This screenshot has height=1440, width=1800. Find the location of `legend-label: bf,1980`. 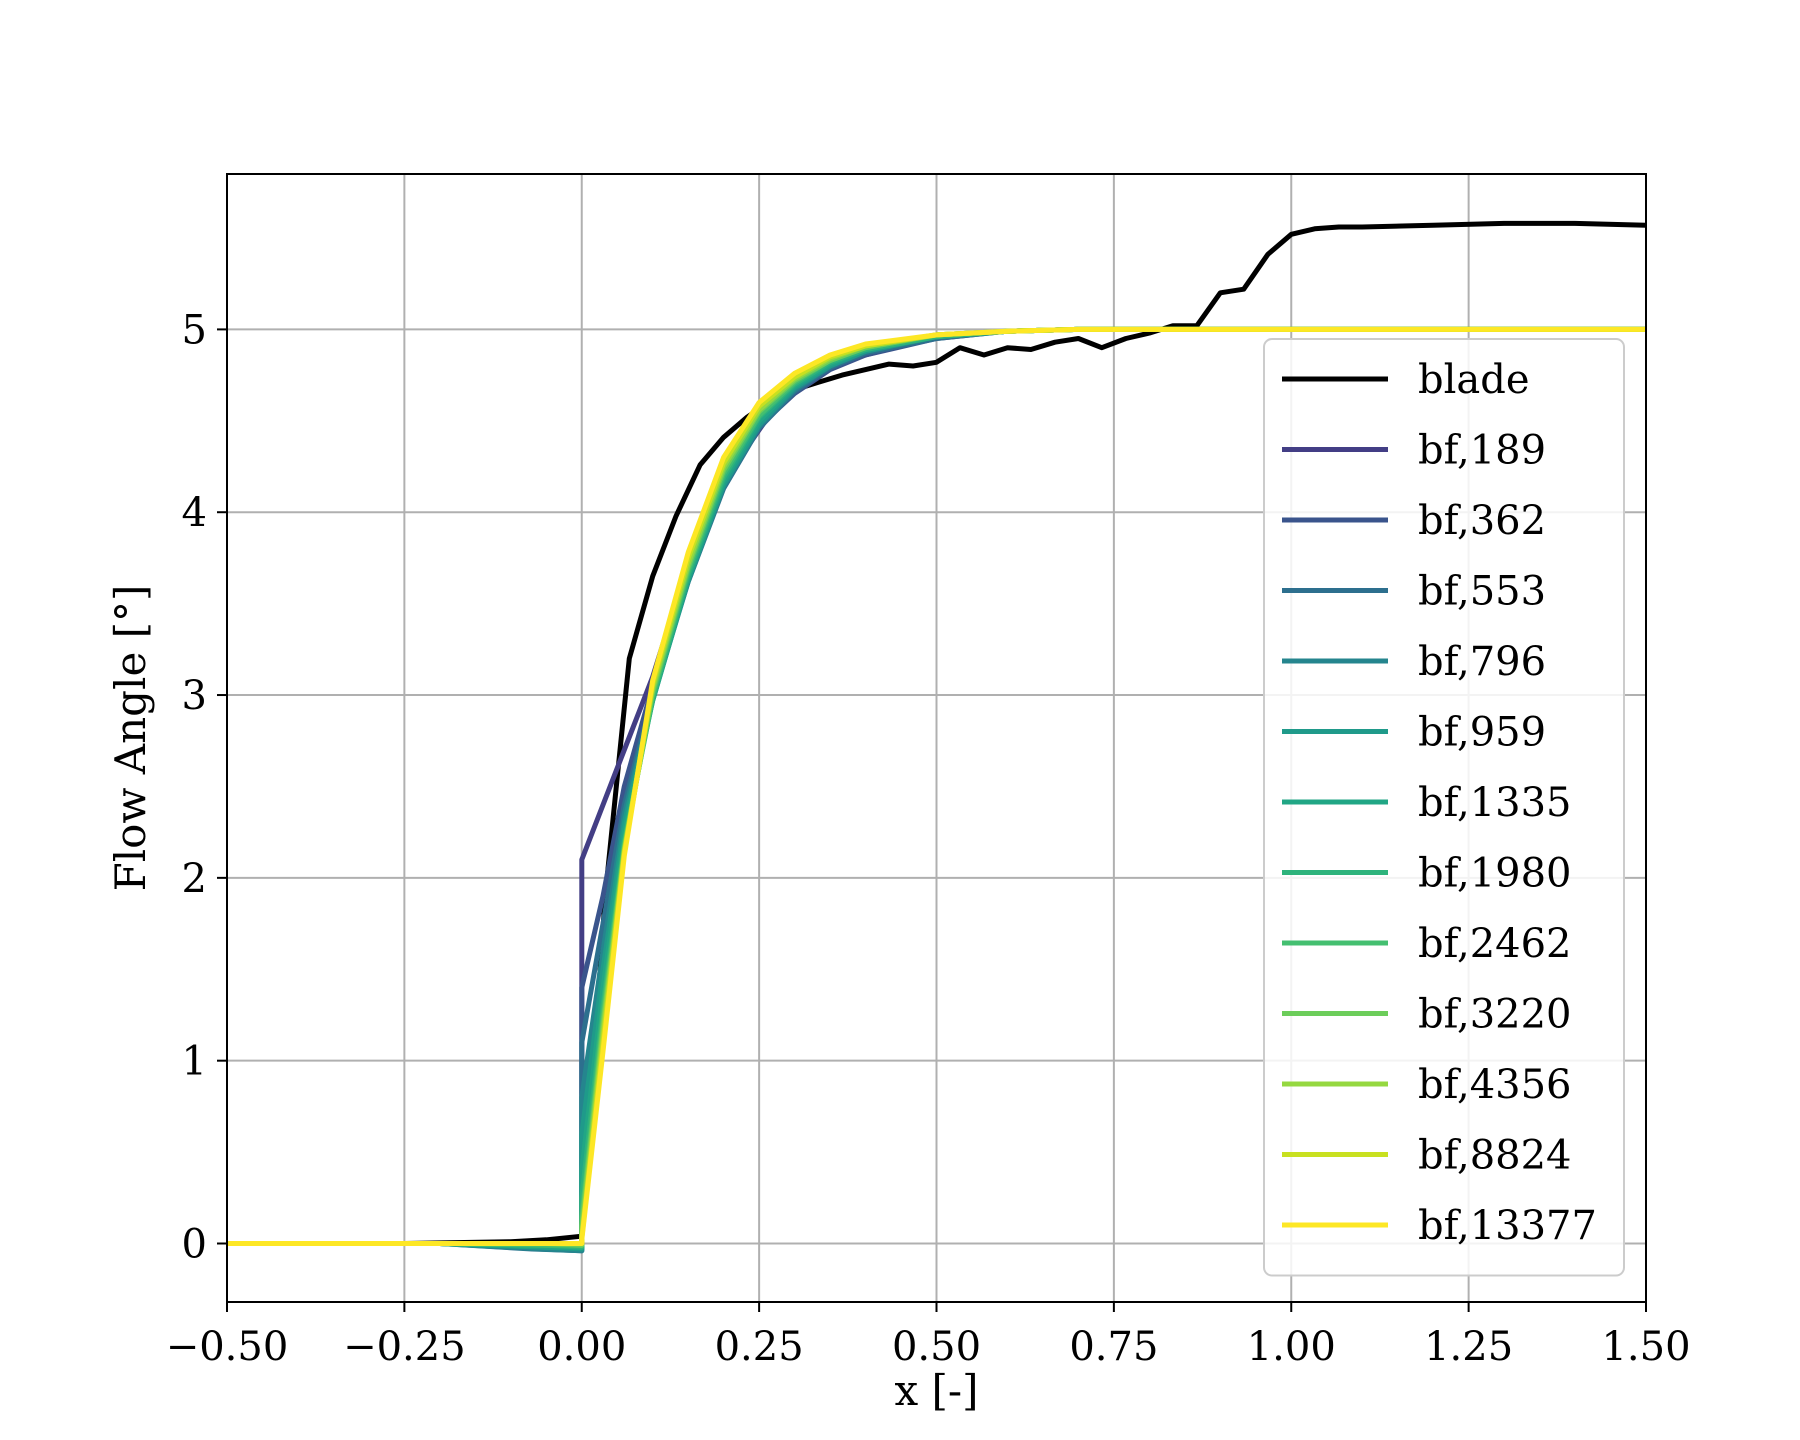

legend-label: bf,1980 is located at coordinates (1495, 874).